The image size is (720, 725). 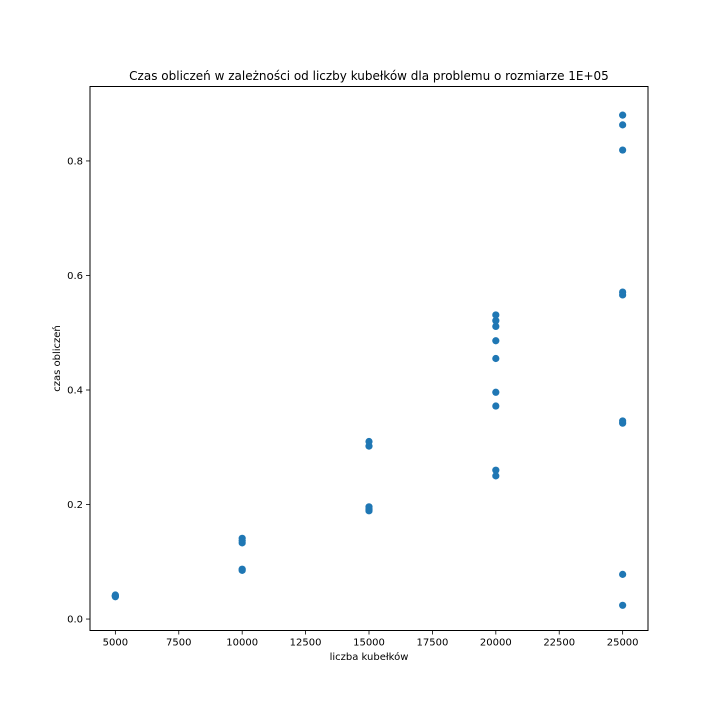 I want to click on y-axis: 0.0 0.2 0.4 0.6 0.8, so click(x=78, y=391).